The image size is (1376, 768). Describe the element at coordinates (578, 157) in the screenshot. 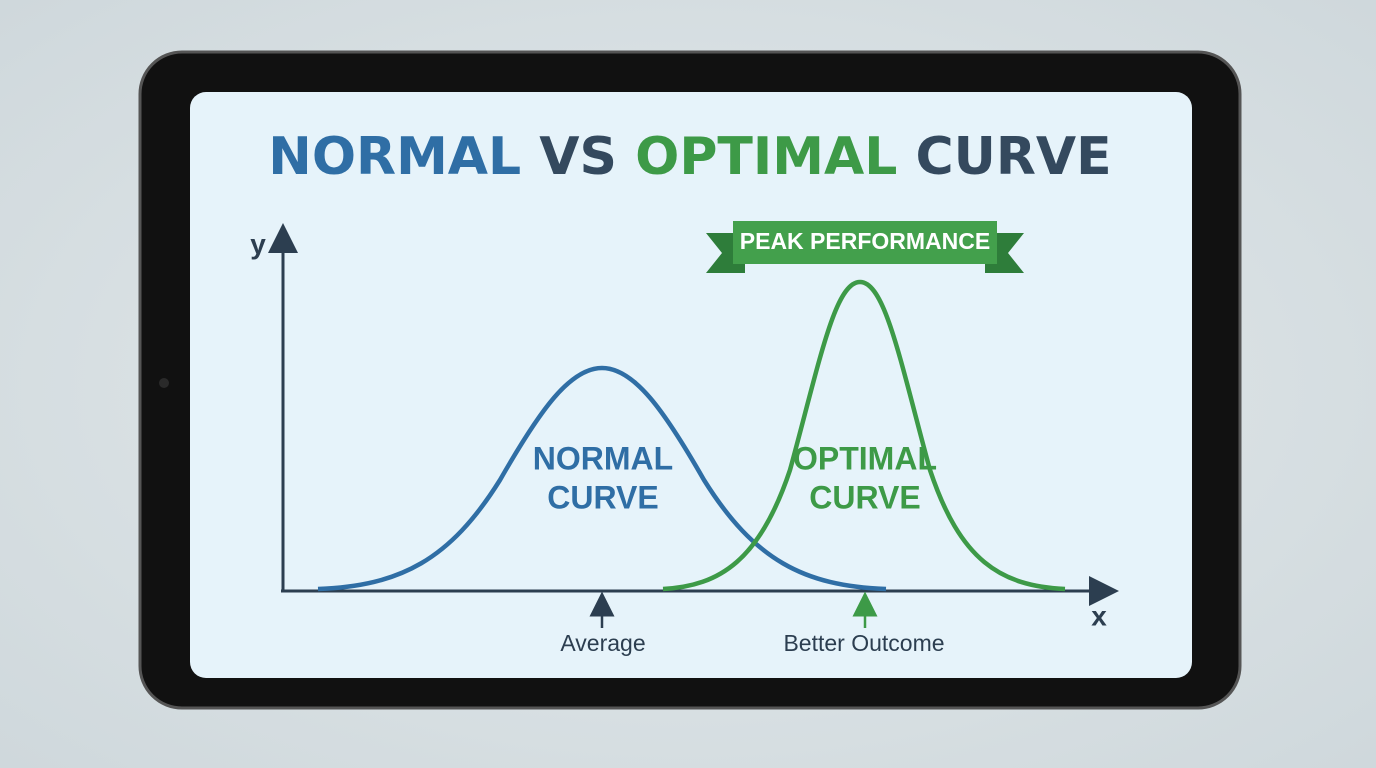

I see `title-part: VS` at that location.